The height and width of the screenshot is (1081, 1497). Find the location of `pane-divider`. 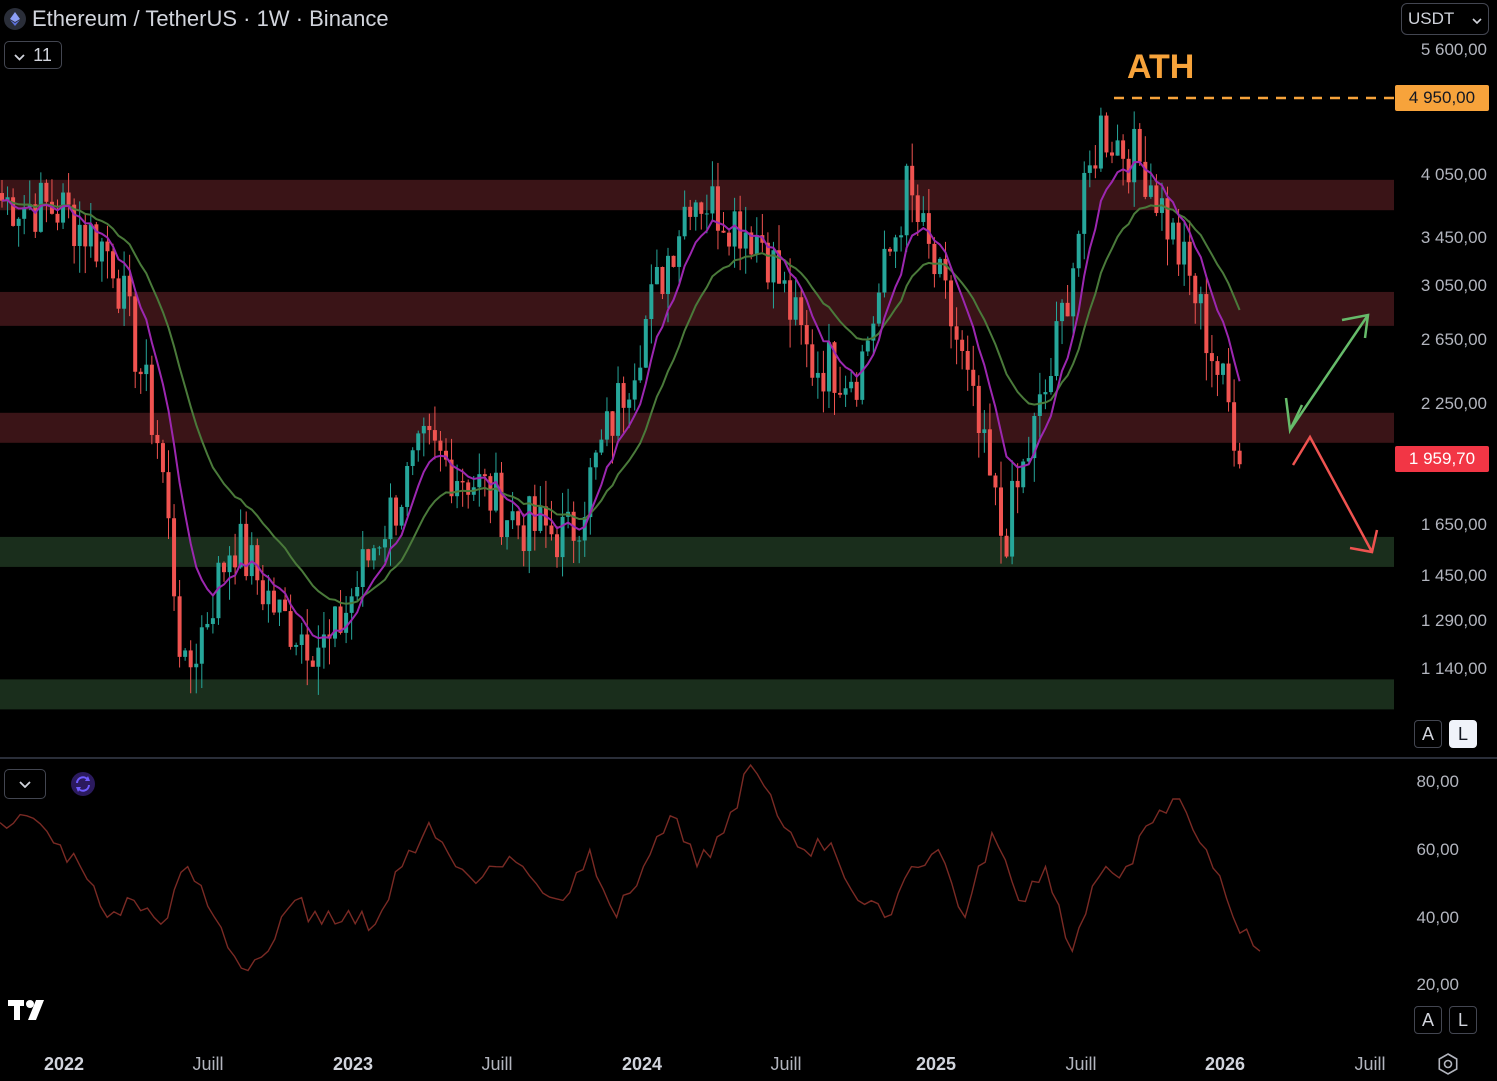

pane-divider is located at coordinates (748, 758).